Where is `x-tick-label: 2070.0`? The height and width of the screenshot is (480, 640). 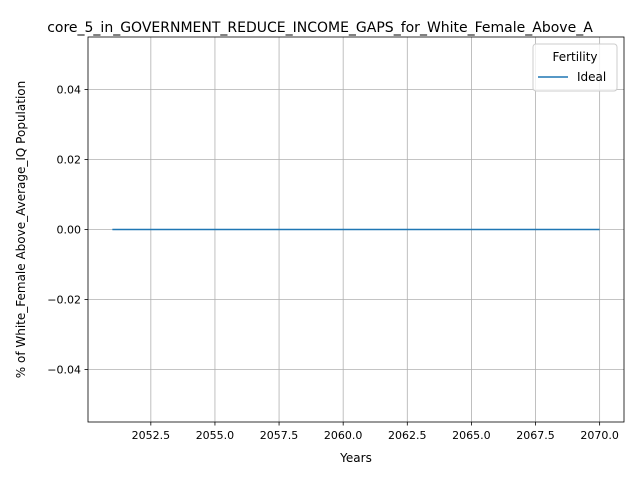
x-tick-label: 2070.0 is located at coordinates (599, 435).